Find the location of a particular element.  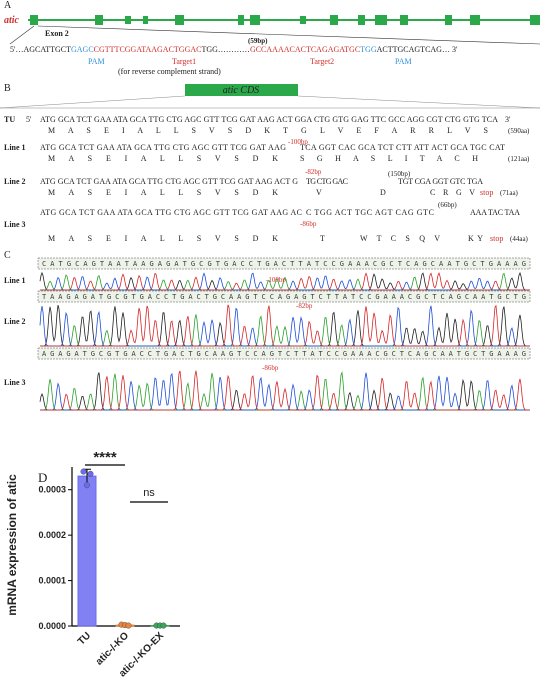

label: (for reverse complement strand) is located at coordinates (169, 71).